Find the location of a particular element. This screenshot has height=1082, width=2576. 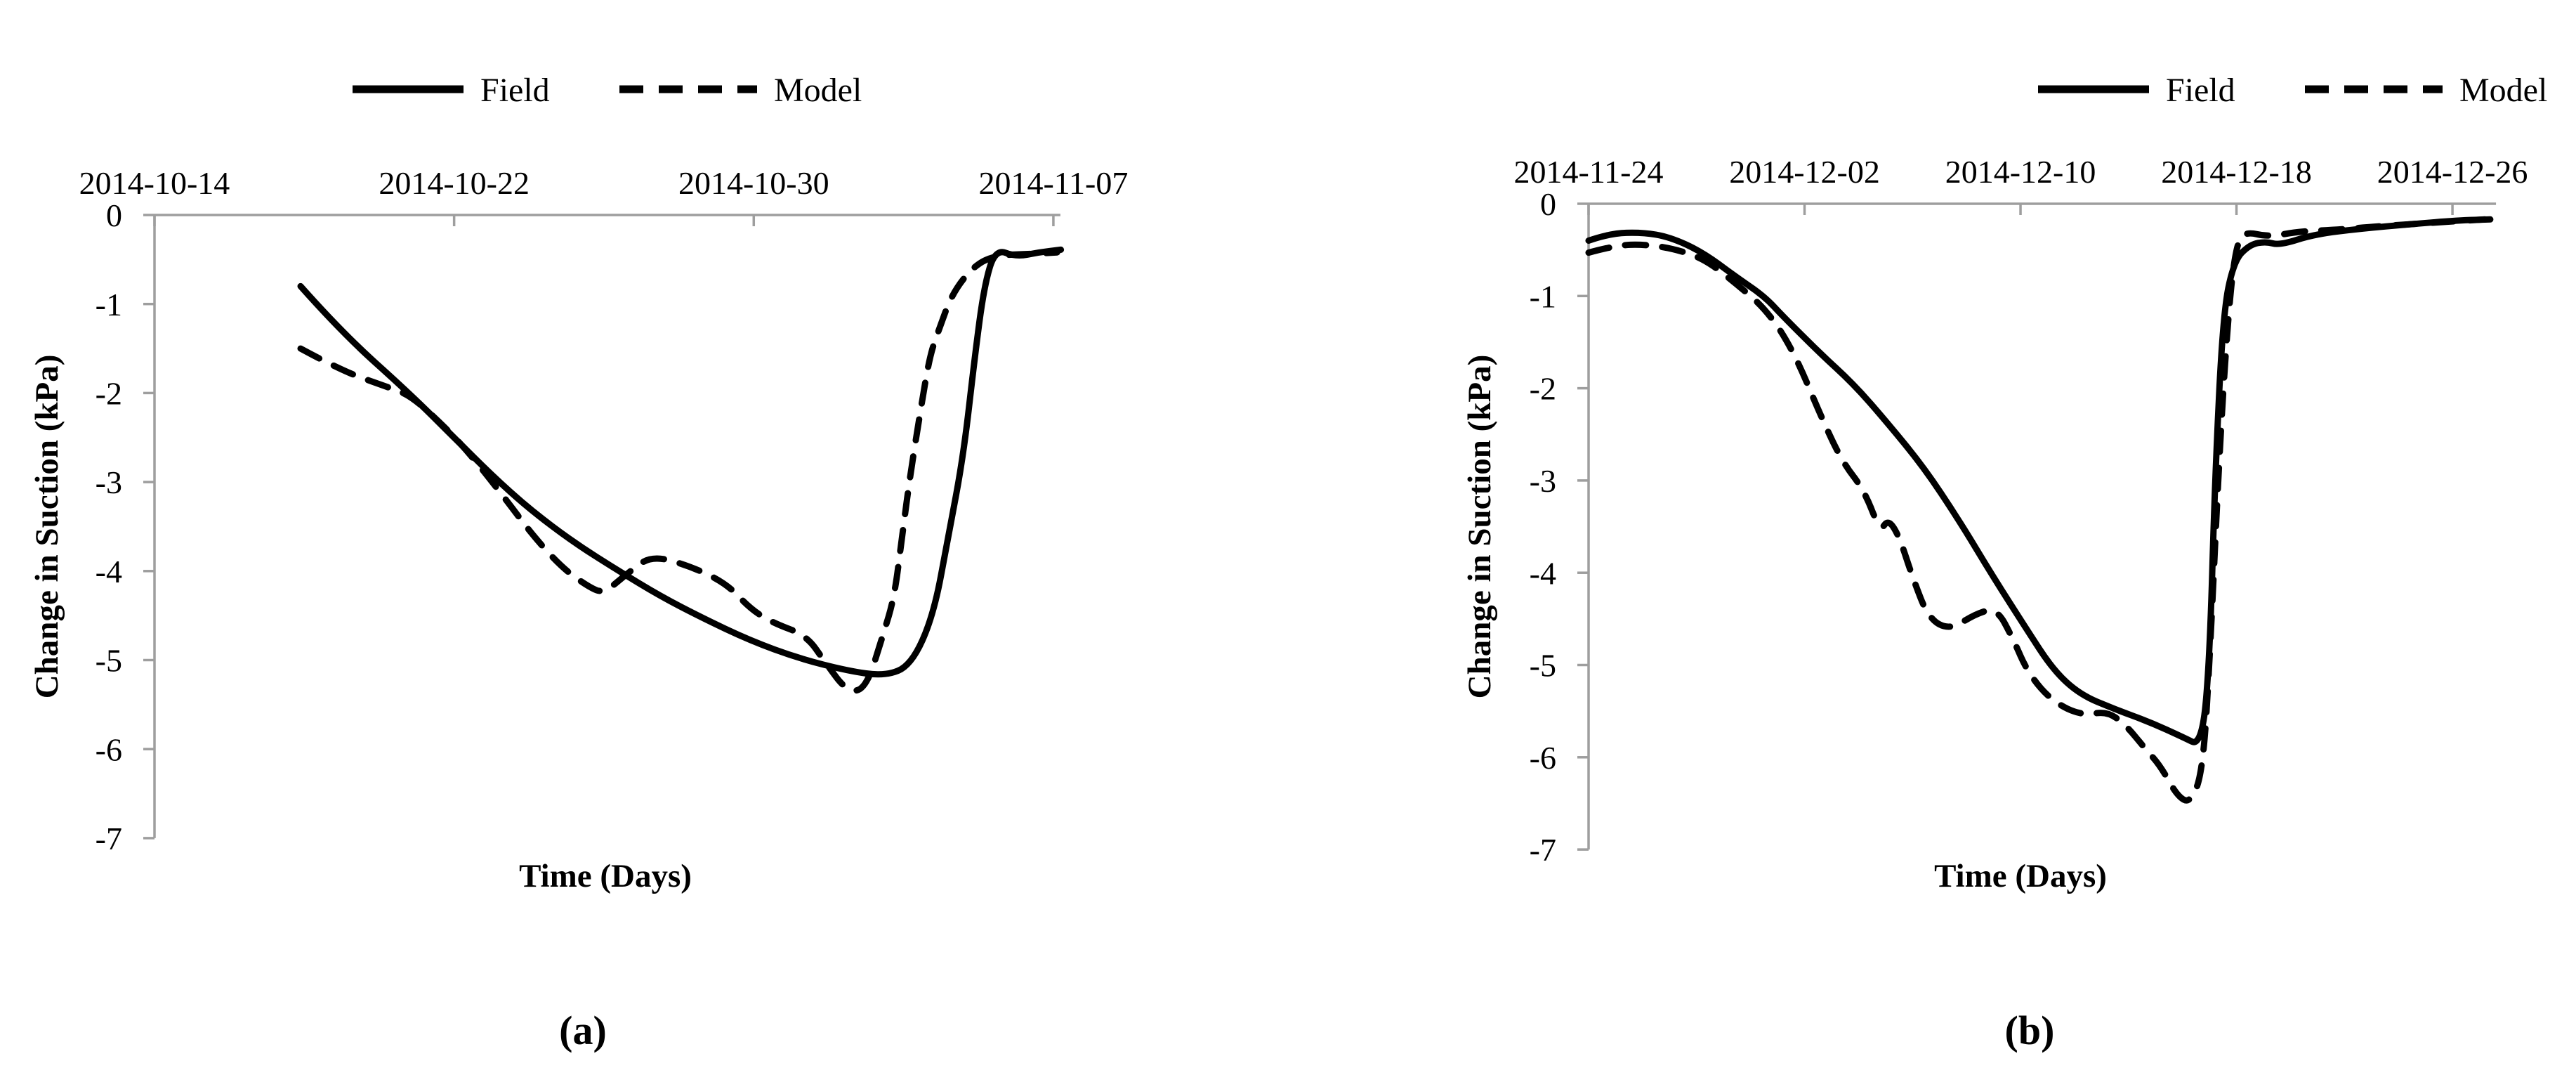

x-tick-label: 2014-10-30 is located at coordinates (754, 183).